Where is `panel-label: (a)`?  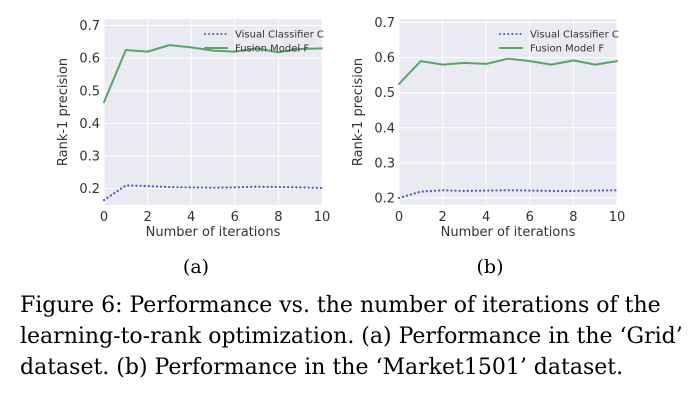 panel-label: (a) is located at coordinates (196, 267).